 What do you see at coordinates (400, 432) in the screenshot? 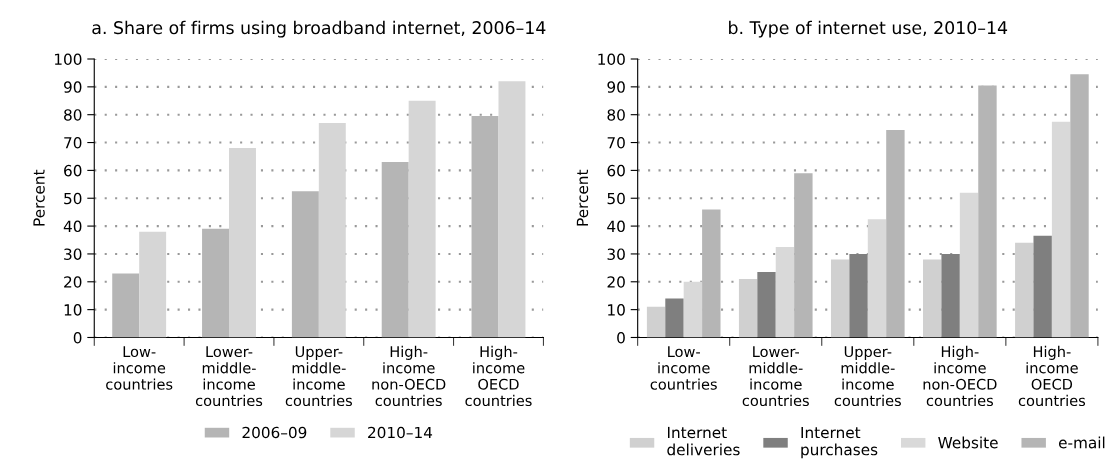
I see `legend-label: 2010–14` at bounding box center [400, 432].